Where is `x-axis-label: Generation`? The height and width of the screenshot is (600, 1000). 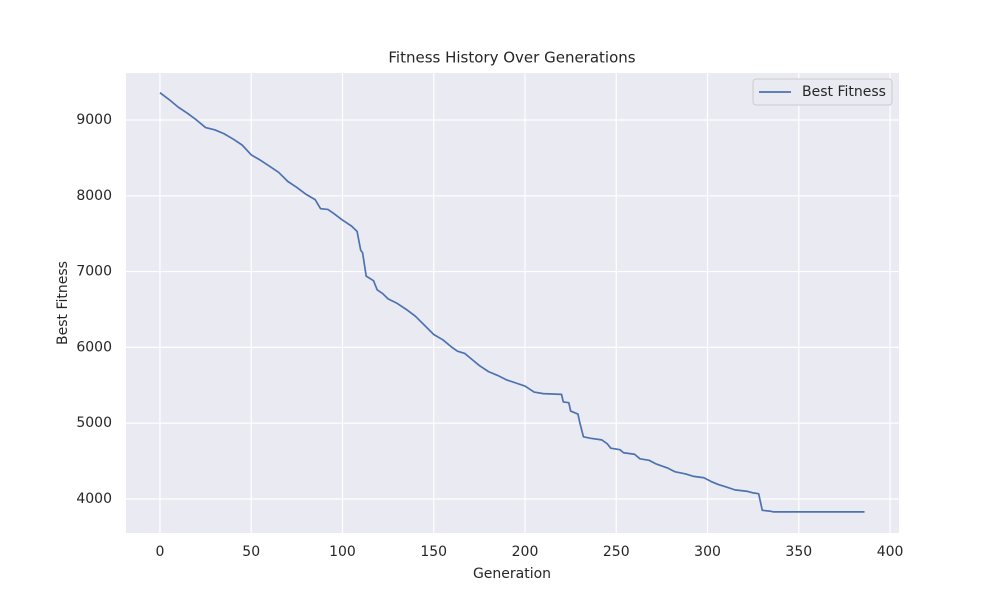
x-axis-label: Generation is located at coordinates (512, 574).